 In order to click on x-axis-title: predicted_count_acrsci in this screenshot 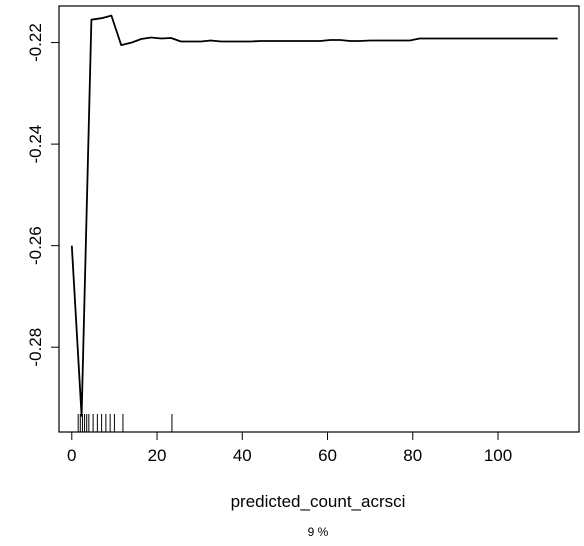, I will do `click(318, 501)`.